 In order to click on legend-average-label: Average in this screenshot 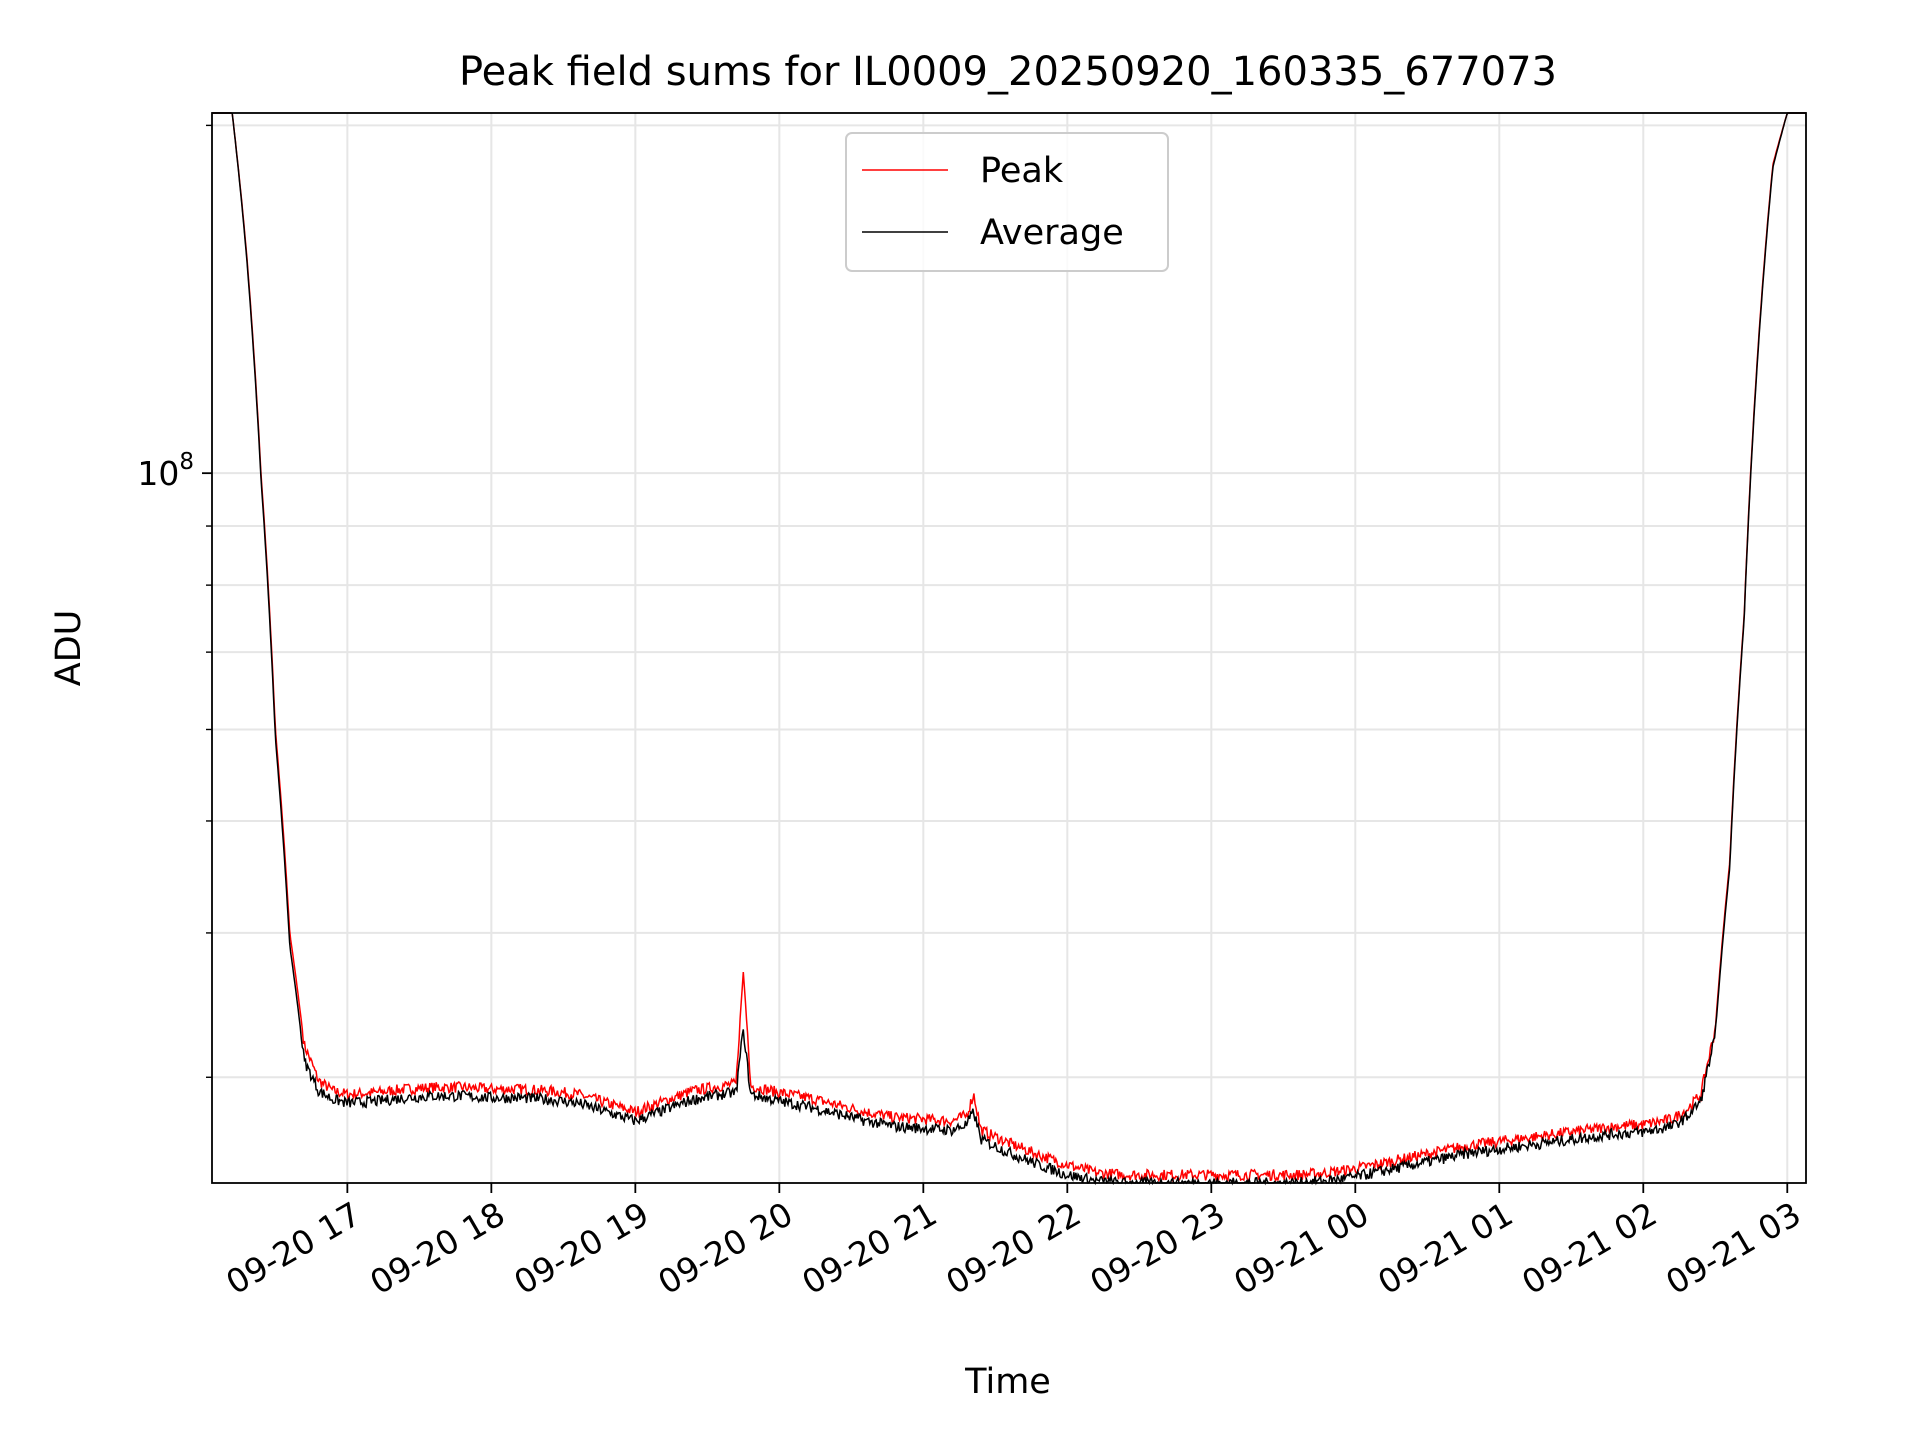, I will do `click(1052, 233)`.